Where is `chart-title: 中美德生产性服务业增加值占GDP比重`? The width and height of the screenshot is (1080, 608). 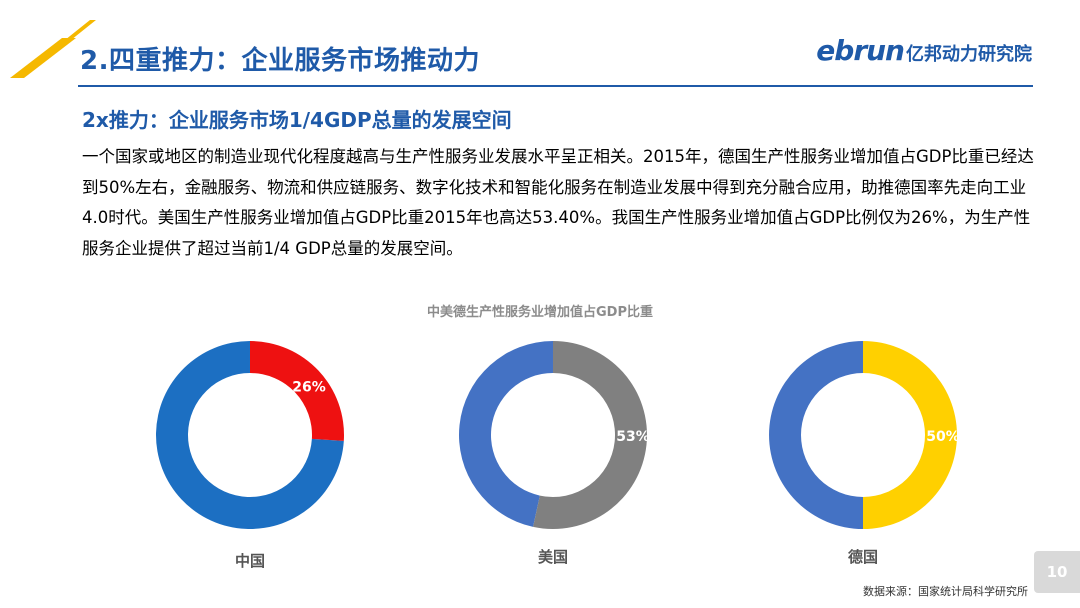 chart-title: 中美德生产性服务业增加值占GDP比重 is located at coordinates (540, 312).